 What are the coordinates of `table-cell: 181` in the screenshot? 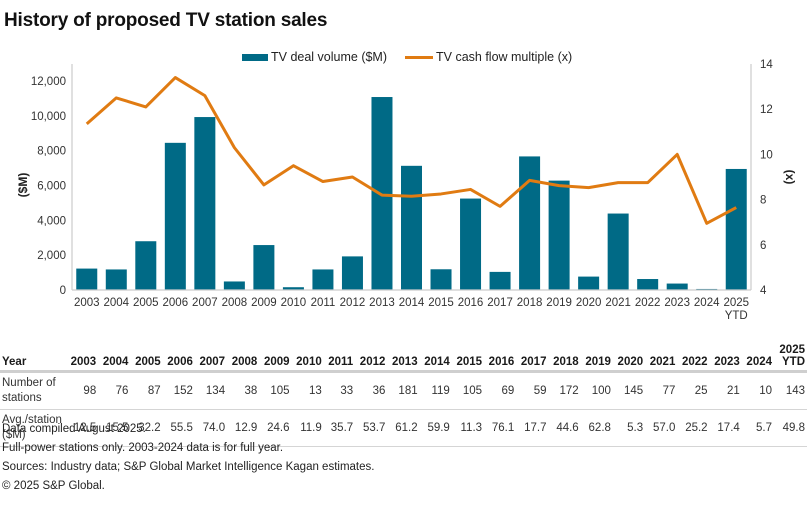 It's located at (401, 390).